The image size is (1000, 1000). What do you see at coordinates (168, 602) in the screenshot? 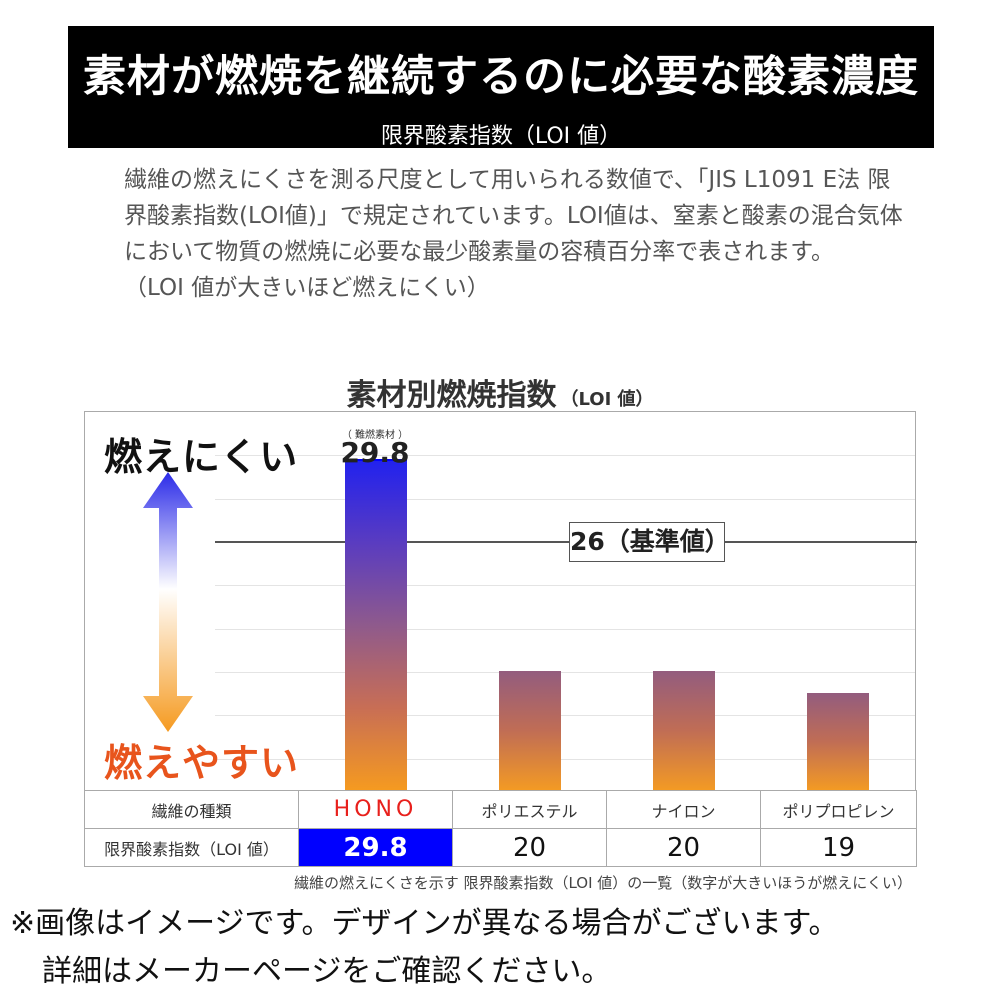
I see `double-arrow-icon` at bounding box center [168, 602].